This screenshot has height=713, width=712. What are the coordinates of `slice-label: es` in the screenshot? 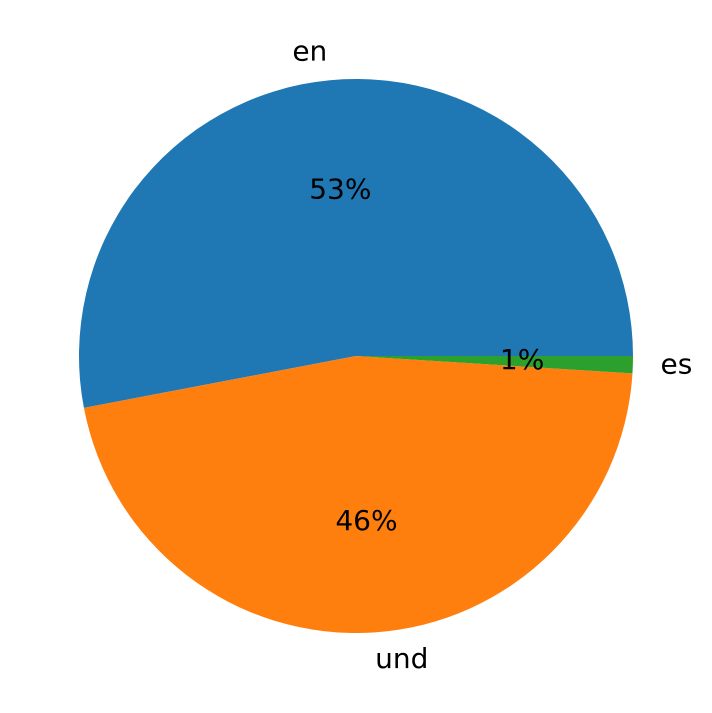 It's located at (677, 364).